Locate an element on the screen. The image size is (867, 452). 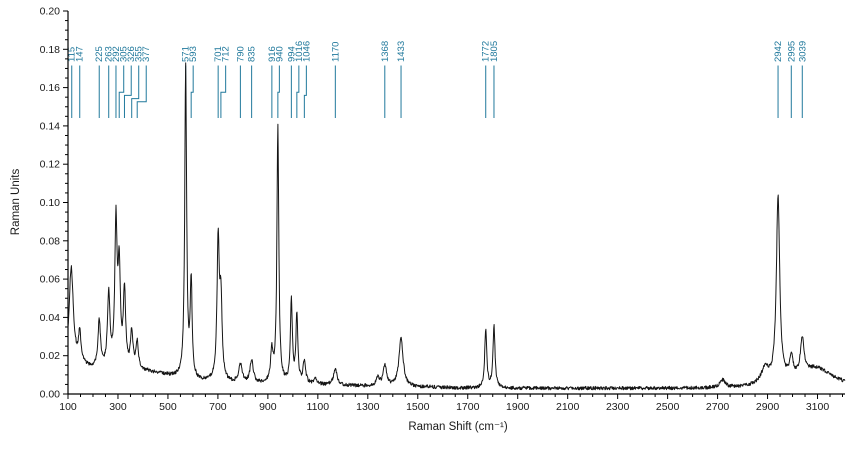
y-tick-label: 0.14 is located at coordinates (50, 126).